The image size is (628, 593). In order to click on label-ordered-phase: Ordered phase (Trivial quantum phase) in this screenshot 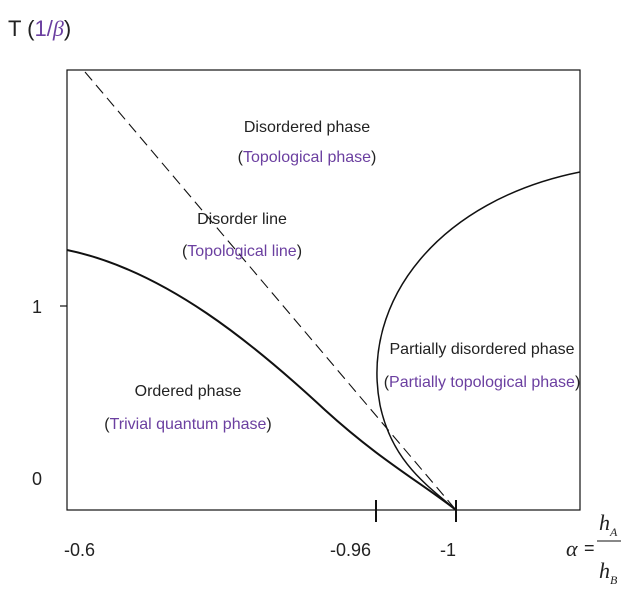, I will do `click(187, 408)`.